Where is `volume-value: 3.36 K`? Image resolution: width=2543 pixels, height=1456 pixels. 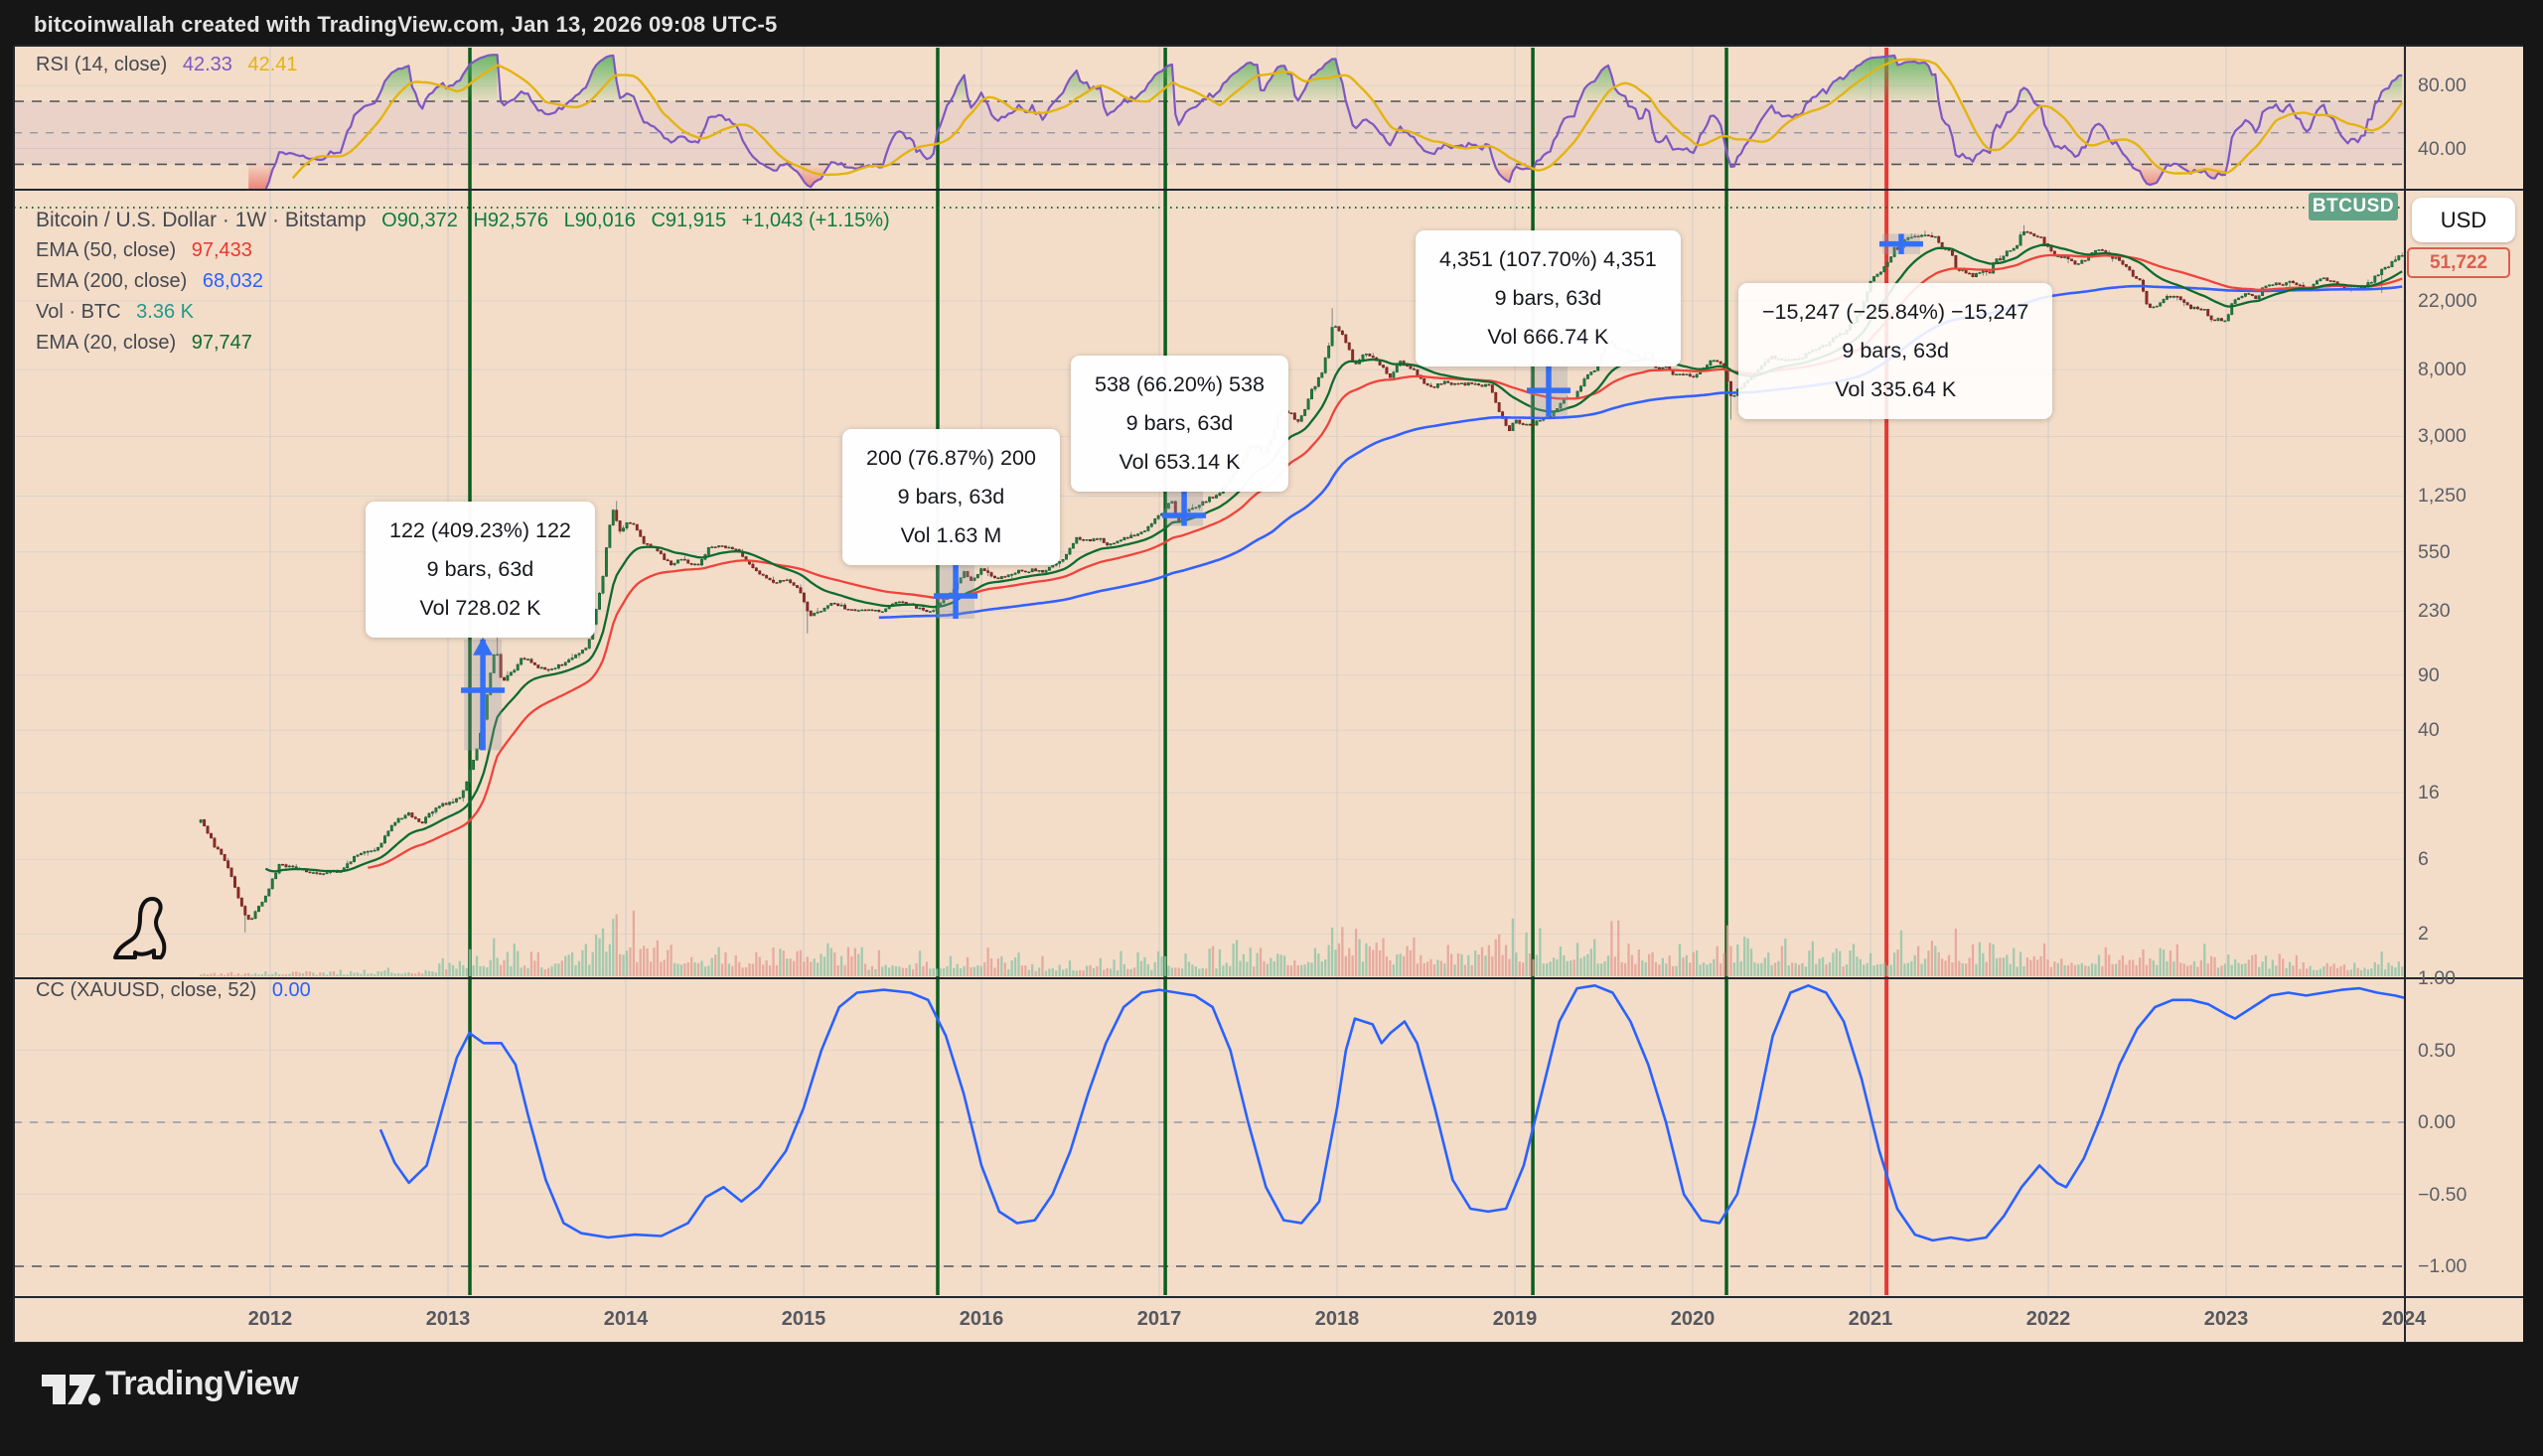 volume-value: 3.36 K is located at coordinates (165, 312).